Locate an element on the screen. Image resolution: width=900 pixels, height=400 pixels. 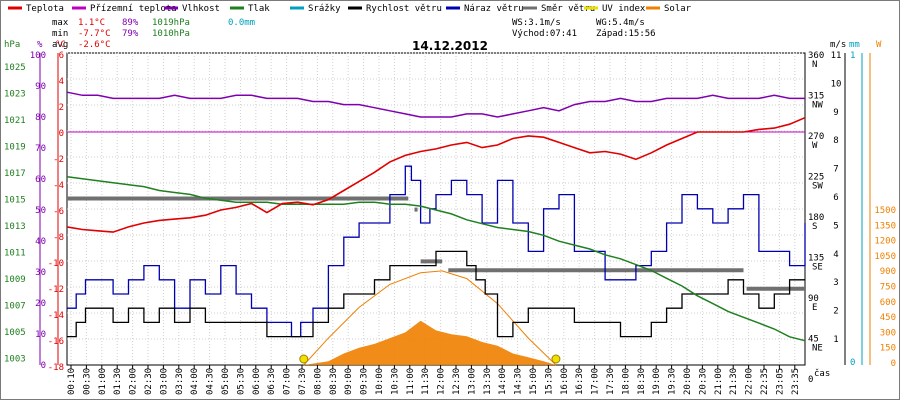
dir-tick-label: NE is located at coordinates (817, 349).